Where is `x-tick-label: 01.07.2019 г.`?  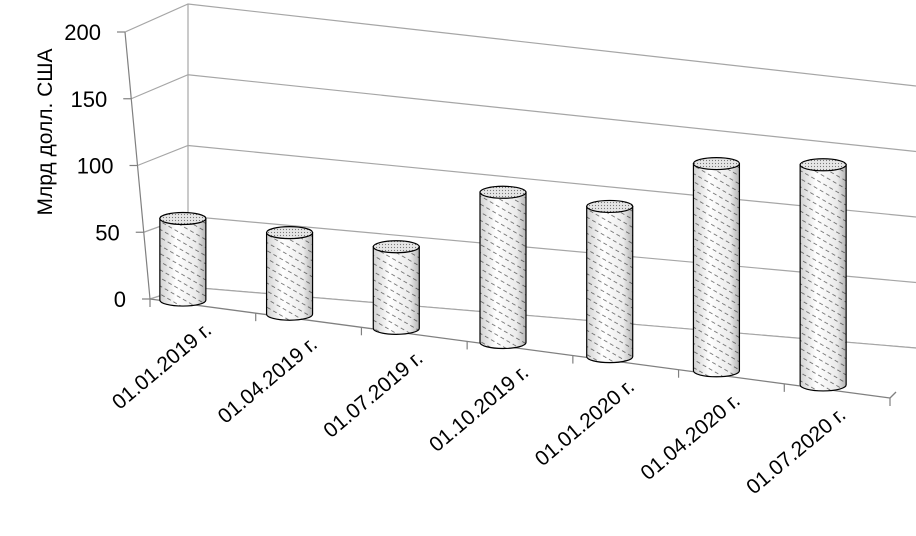 x-tick-label: 01.07.2019 г. is located at coordinates (373, 395).